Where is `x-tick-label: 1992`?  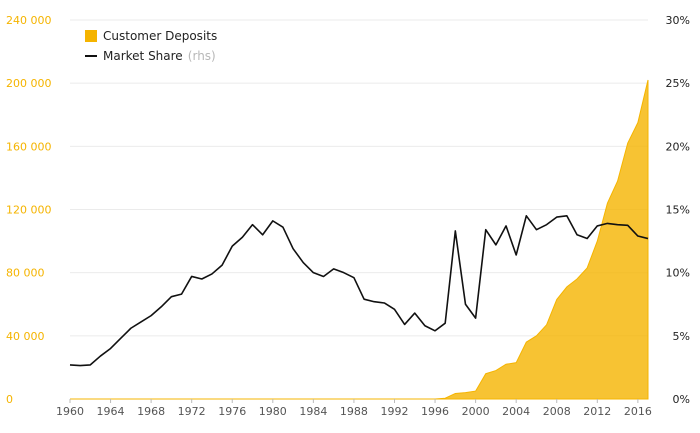 x-tick-label: 1992 is located at coordinates (394, 411).